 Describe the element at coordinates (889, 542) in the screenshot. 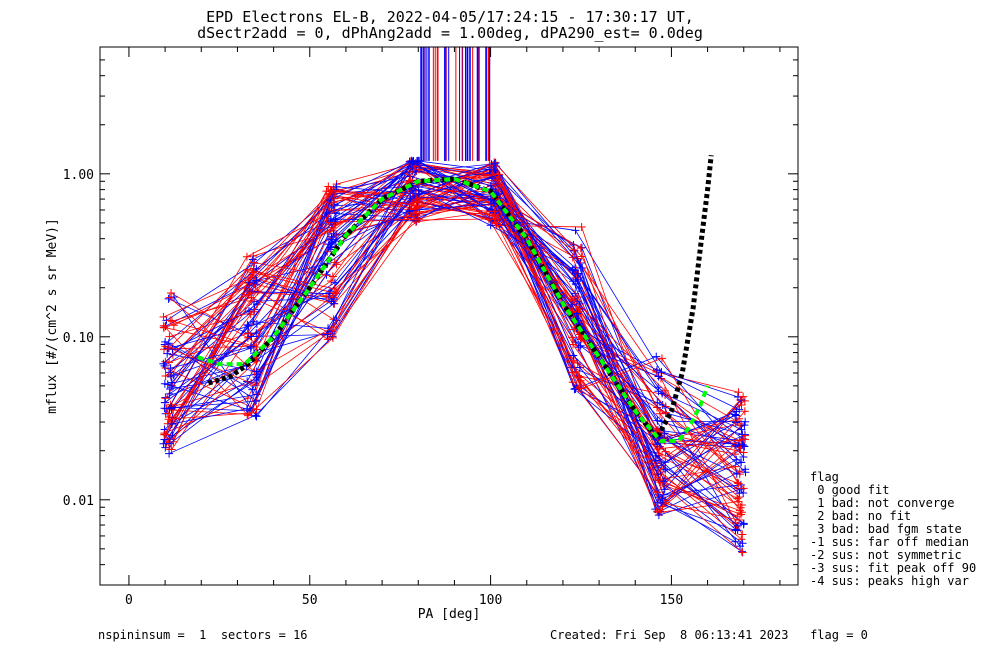

I see `legend-item: -1 sus: far off median` at that location.